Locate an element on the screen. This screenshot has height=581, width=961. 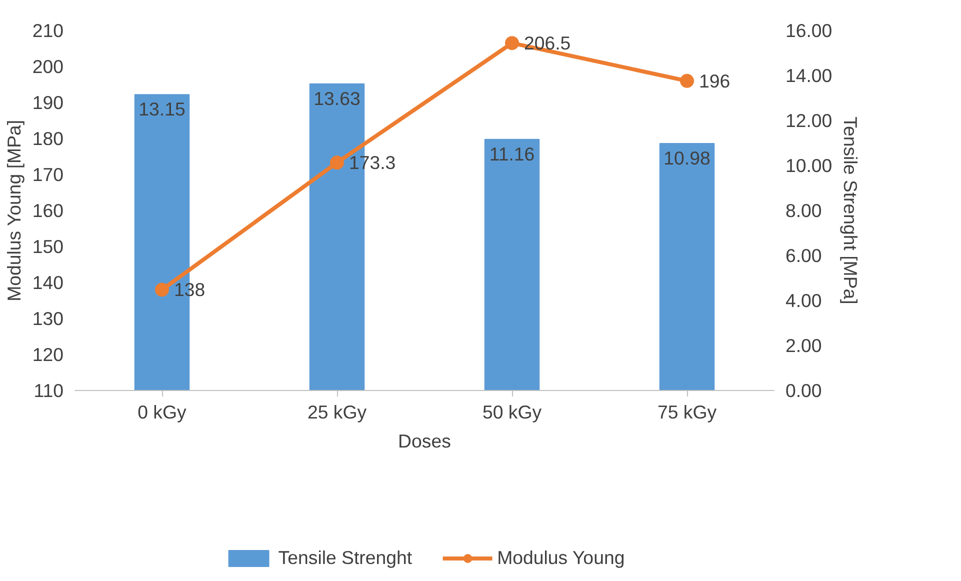
y-axis-title: Modulus Young [MPa] is located at coordinates (13, 211).